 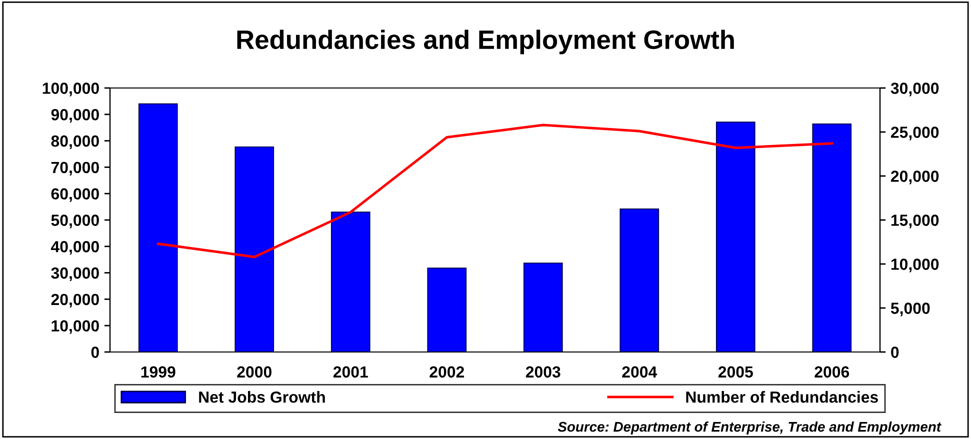 I want to click on y2-tick-label: 15,000, so click(x=915, y=221).